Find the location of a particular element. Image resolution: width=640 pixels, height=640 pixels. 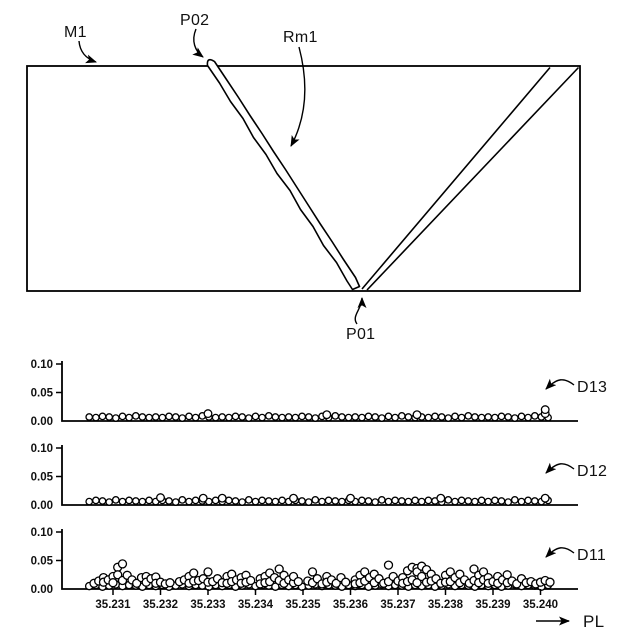

label-m1: M1 is located at coordinates (75, 32).